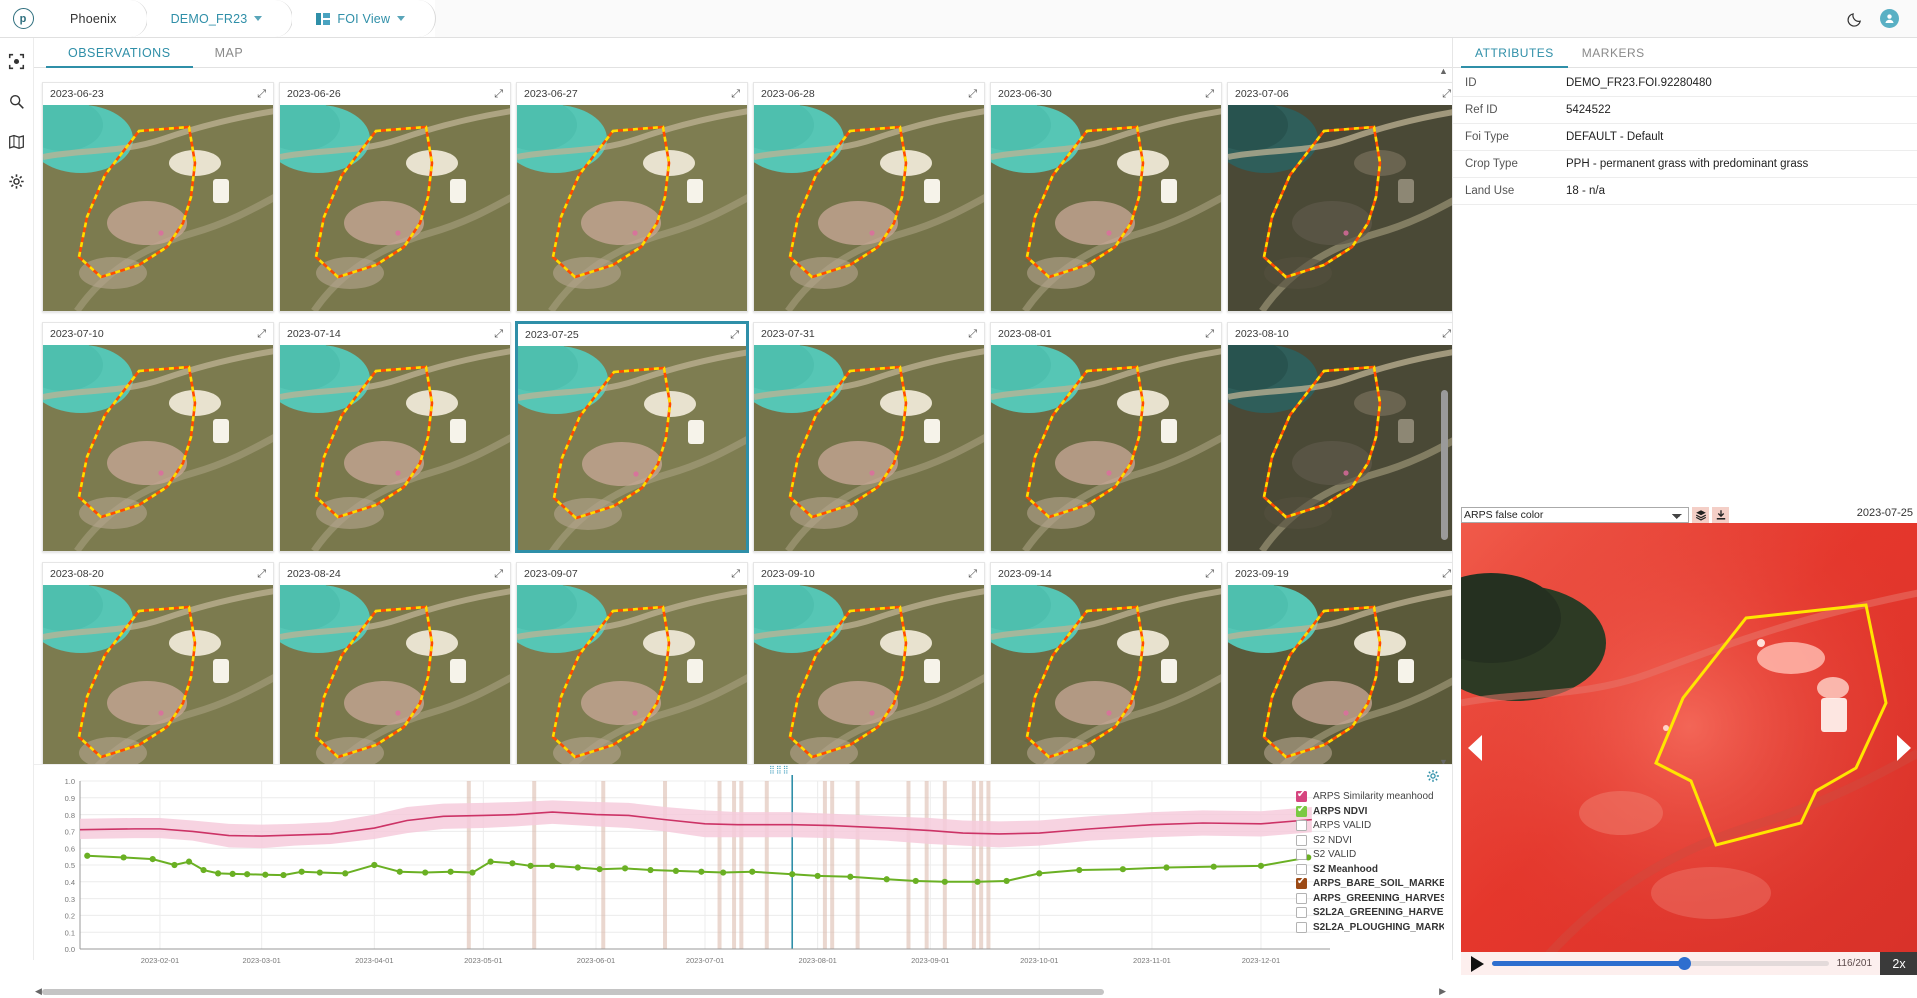  Describe the element at coordinates (1889, 18) in the screenshot. I see `user-avatar-icon` at that location.